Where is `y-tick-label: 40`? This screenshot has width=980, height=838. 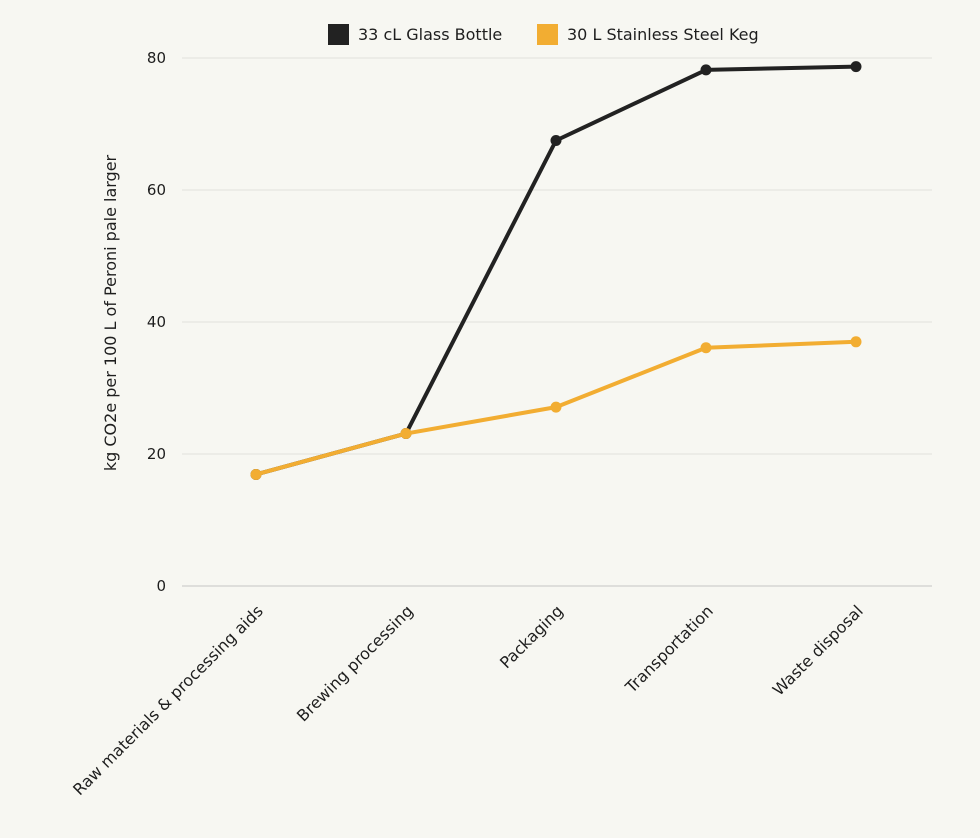 y-tick-label: 40 is located at coordinates (156, 322).